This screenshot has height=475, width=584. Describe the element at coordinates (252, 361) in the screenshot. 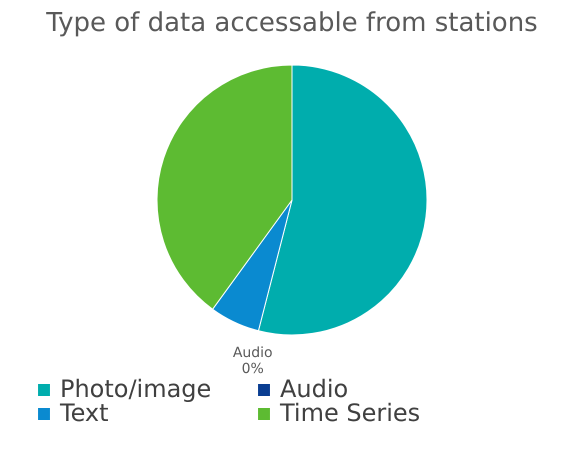

I see `text: Audio 0%` at that location.